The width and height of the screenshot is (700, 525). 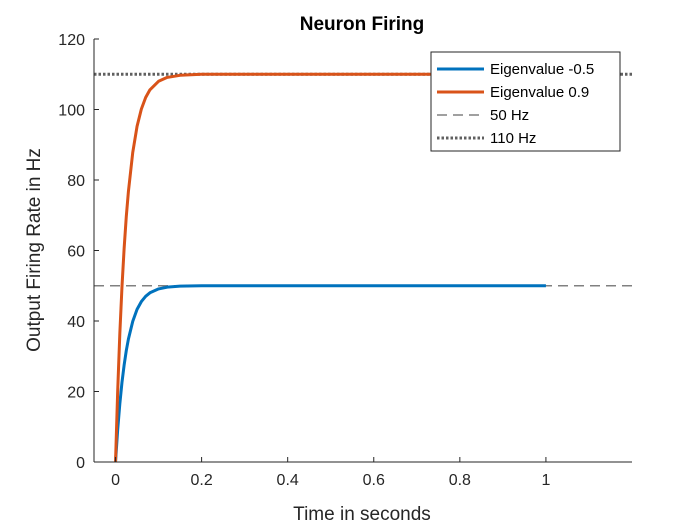 What do you see at coordinates (76, 393) in the screenshot?
I see `y-tick-label: 20` at bounding box center [76, 393].